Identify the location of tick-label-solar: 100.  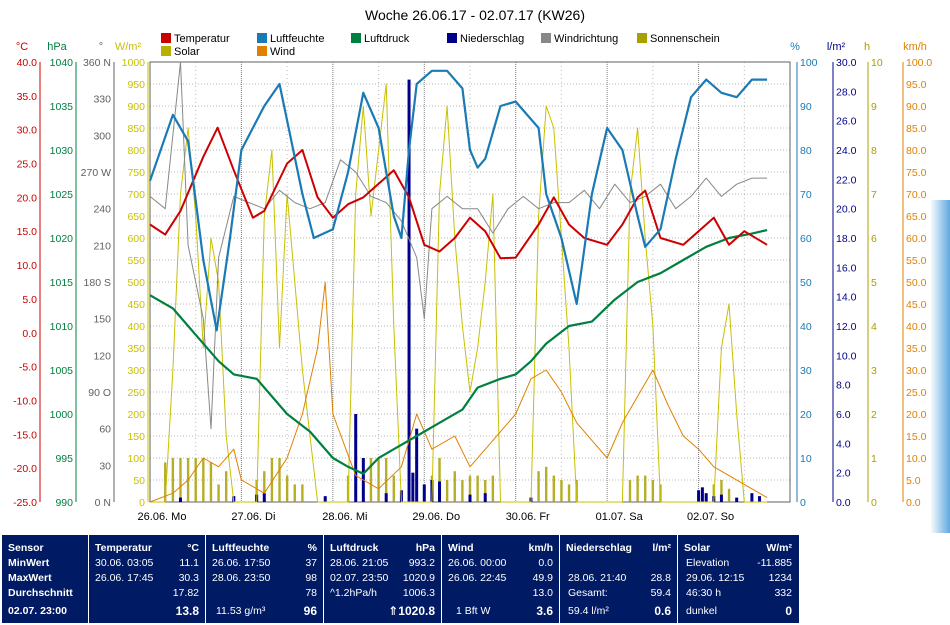
(136, 459).